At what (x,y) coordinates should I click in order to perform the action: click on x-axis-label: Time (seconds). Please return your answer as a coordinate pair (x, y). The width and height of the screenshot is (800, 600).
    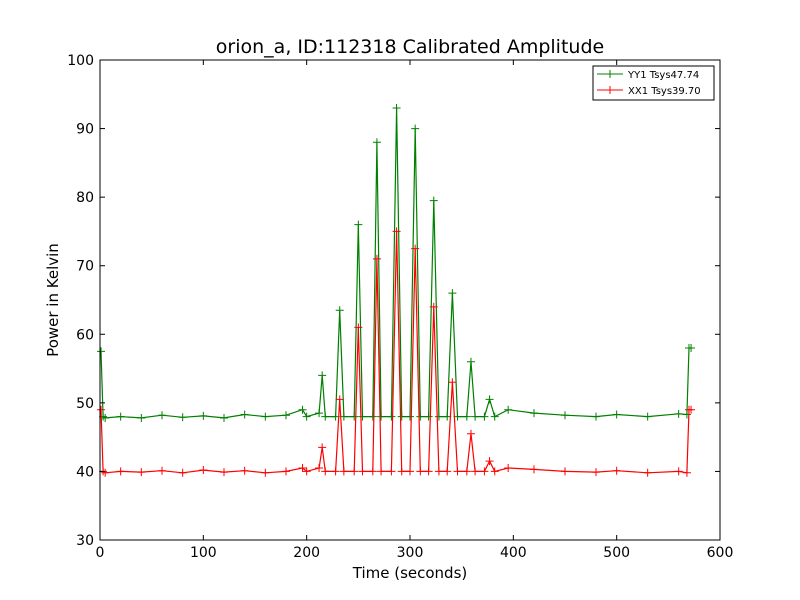
    Looking at the image, I should click on (410, 573).